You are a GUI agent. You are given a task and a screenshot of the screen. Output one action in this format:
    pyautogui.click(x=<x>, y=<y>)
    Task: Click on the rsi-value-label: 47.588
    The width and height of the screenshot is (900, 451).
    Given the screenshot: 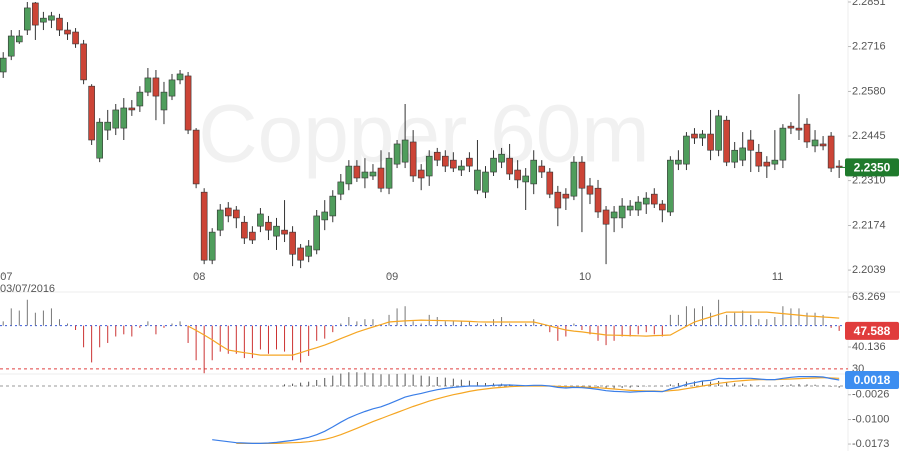 What is the action you would take?
    pyautogui.click(x=872, y=331)
    